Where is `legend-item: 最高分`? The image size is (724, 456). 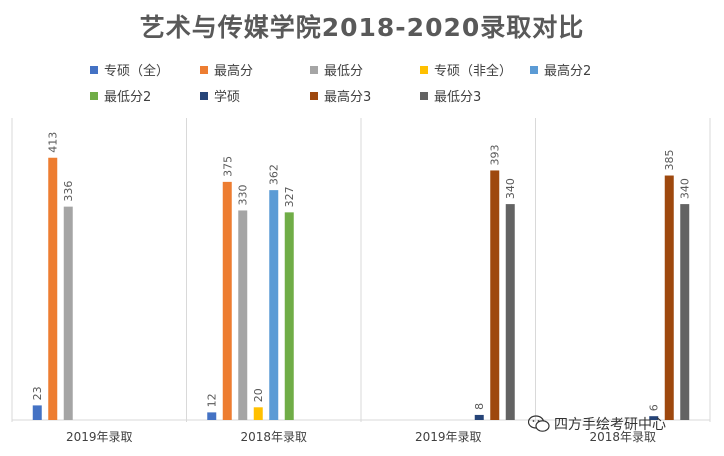 legend-item: 最高分 is located at coordinates (226, 69).